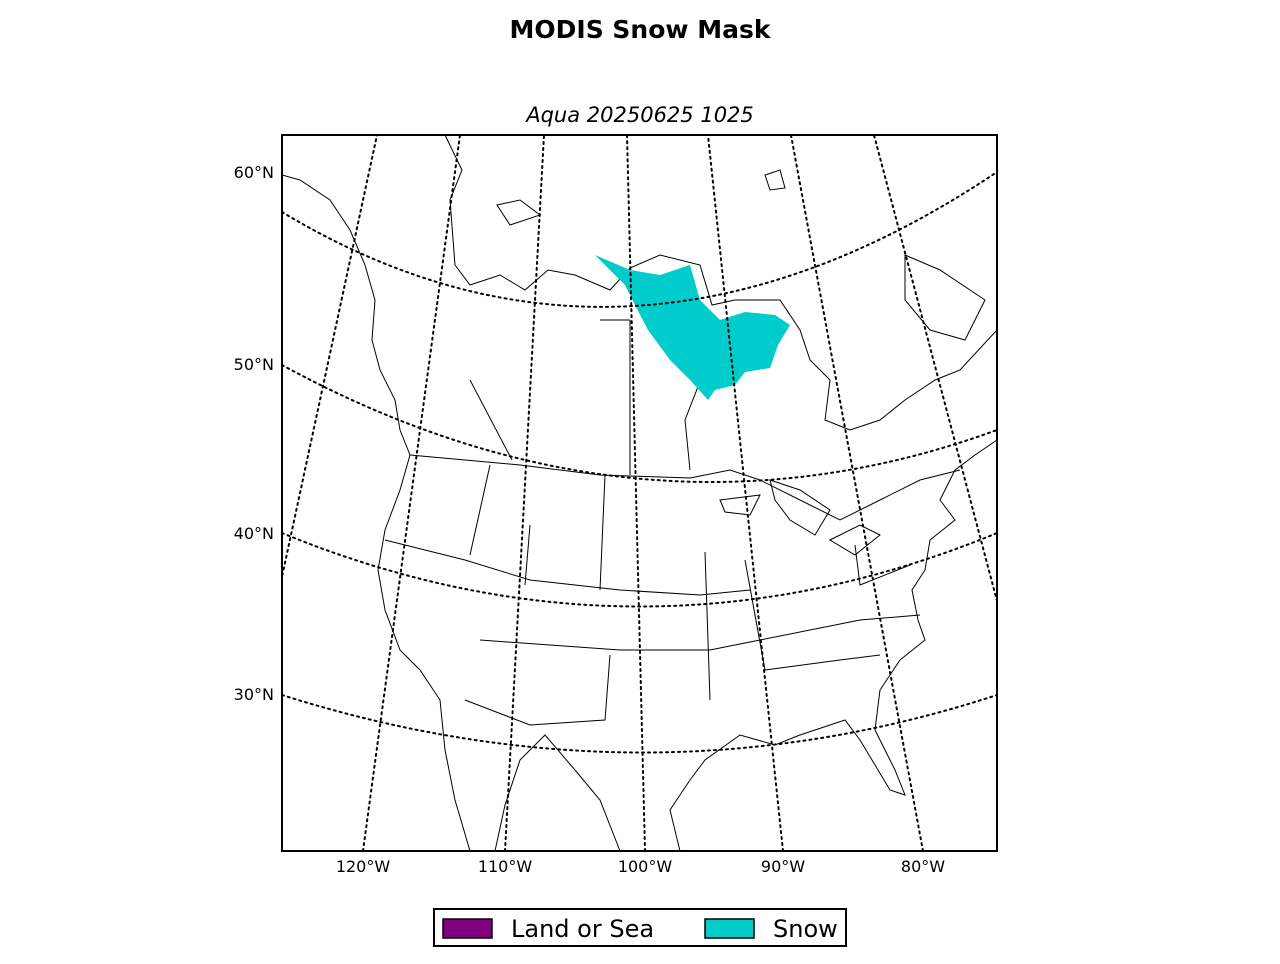  I want to click on longitude-label: 110°W, so click(505, 866).